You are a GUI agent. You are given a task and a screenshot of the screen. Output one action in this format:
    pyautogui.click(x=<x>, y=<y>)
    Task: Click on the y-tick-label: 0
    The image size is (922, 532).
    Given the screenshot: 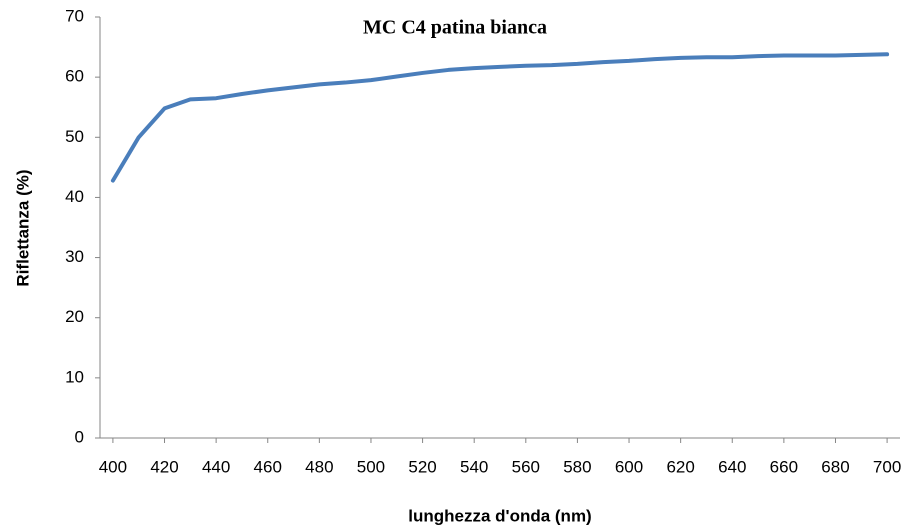 What is the action you would take?
    pyautogui.click(x=79, y=436)
    